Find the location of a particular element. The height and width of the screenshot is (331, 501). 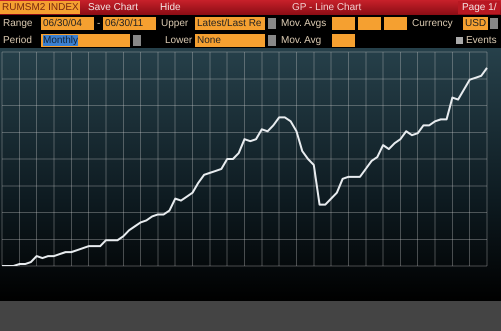

text: Lower is located at coordinates (178, 40).